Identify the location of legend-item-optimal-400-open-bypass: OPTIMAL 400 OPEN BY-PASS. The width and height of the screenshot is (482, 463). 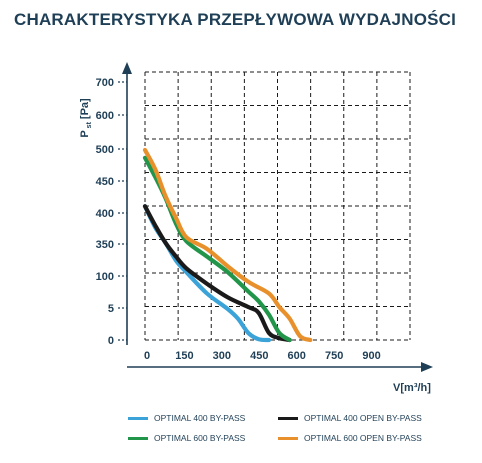
(353, 418).